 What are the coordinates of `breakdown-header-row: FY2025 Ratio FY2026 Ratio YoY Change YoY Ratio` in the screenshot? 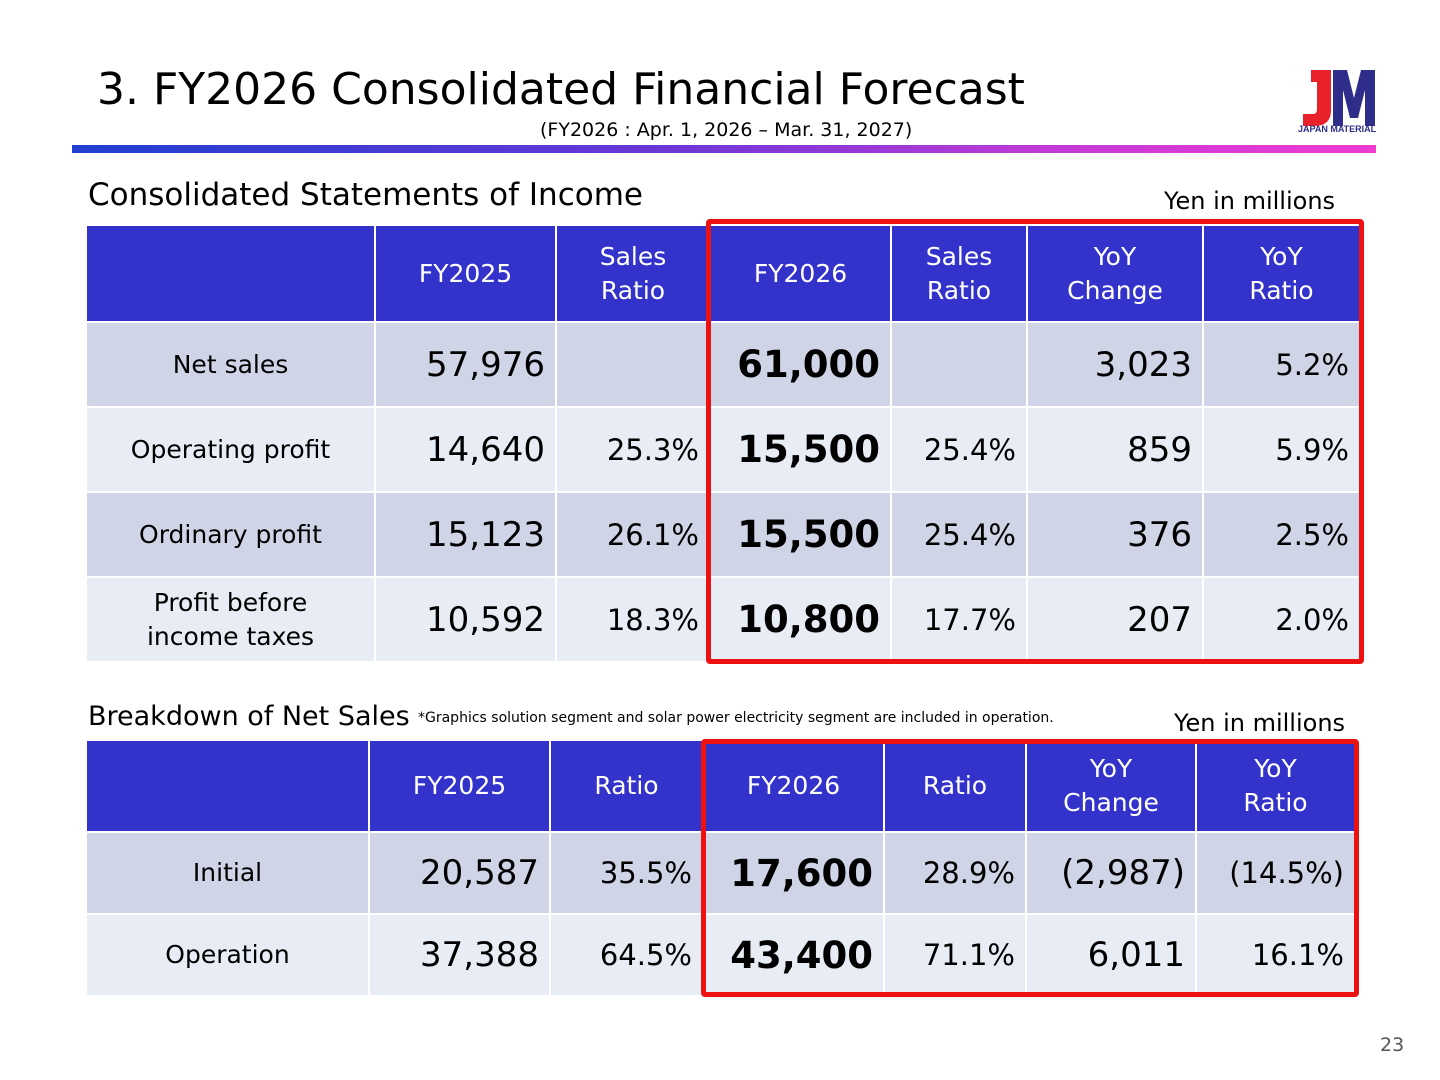 It's located at (720, 786).